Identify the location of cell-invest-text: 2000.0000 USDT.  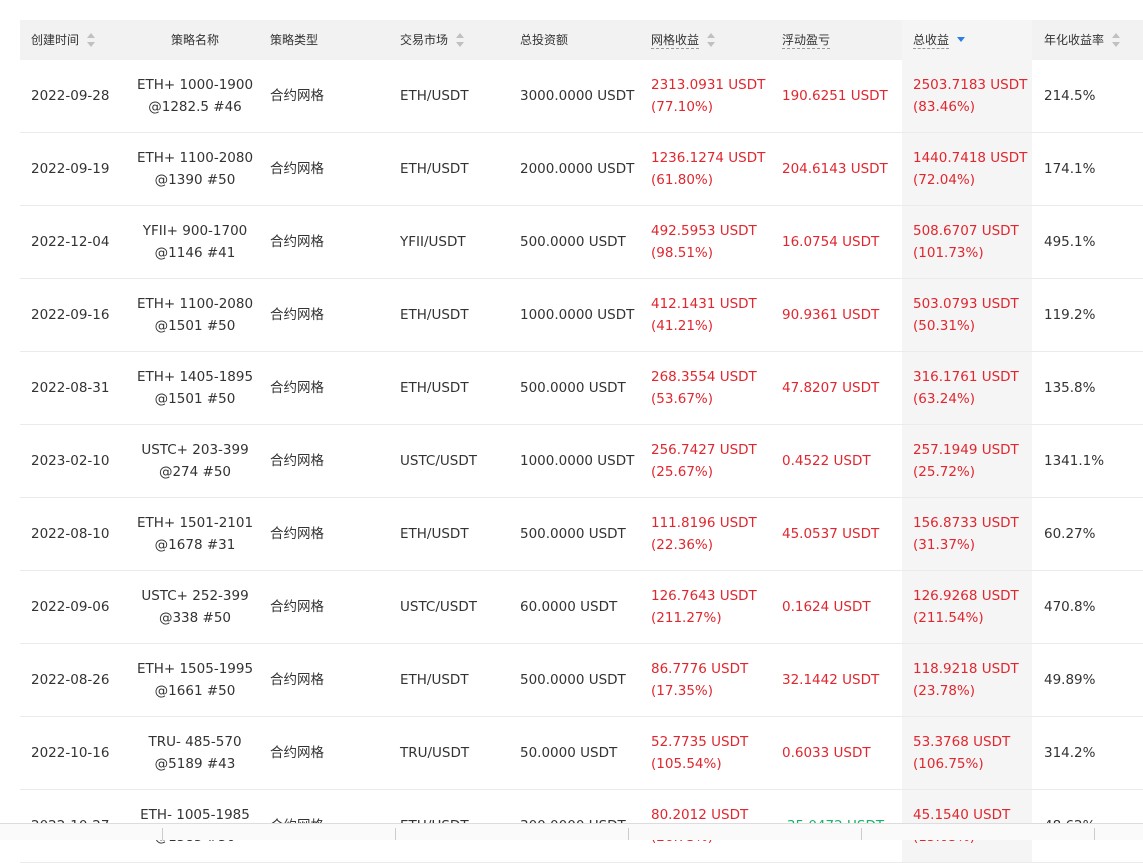
(577, 169).